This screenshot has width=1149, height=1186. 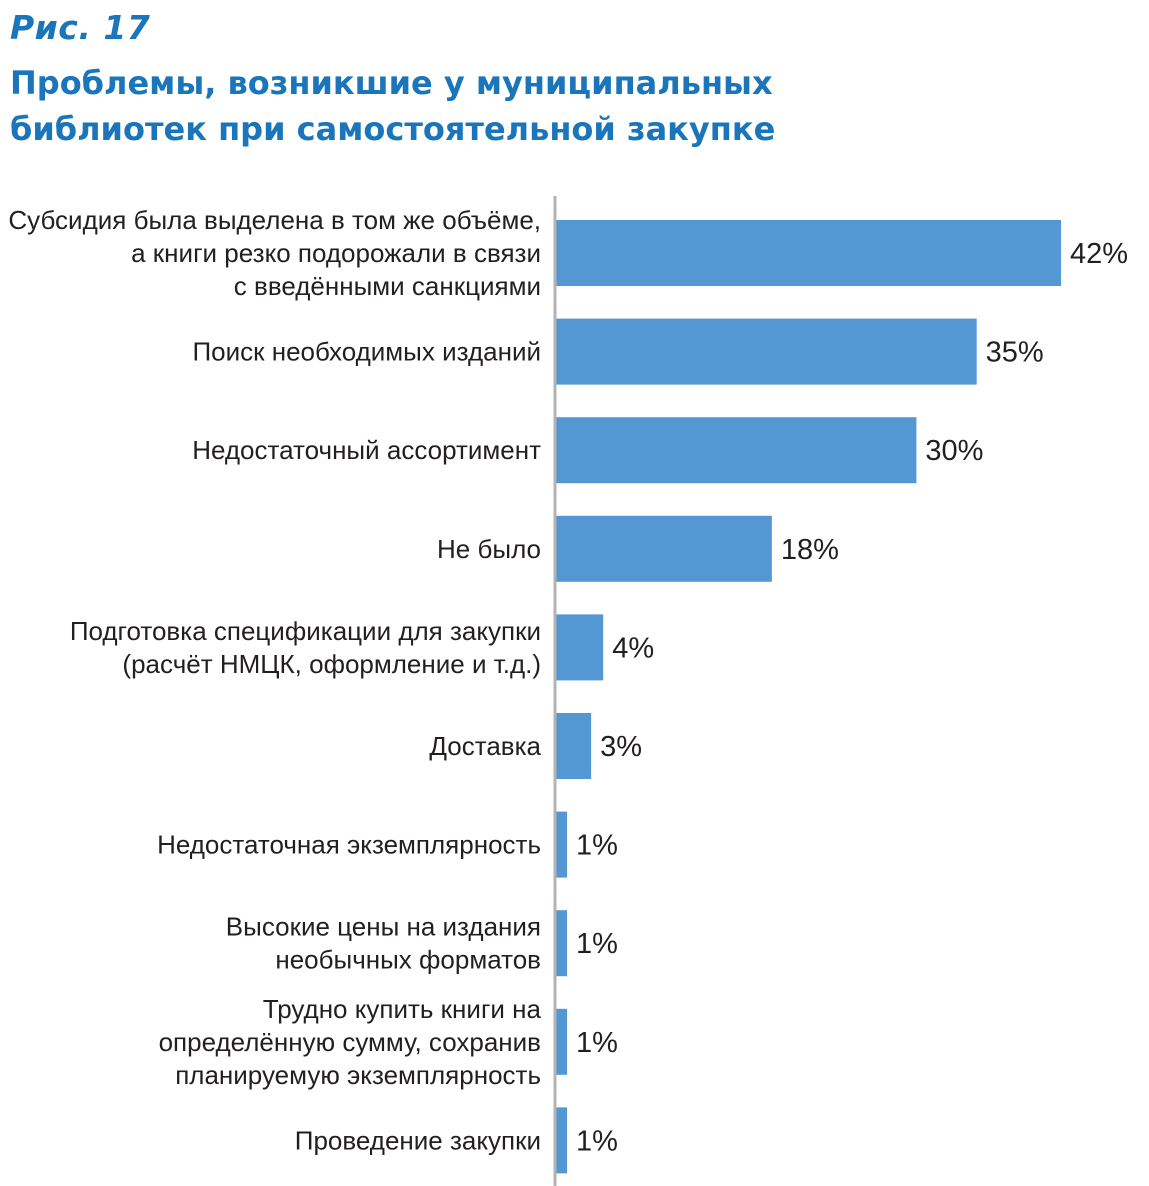 What do you see at coordinates (810, 550) in the screenshot?
I see `value-label-4: 18%` at bounding box center [810, 550].